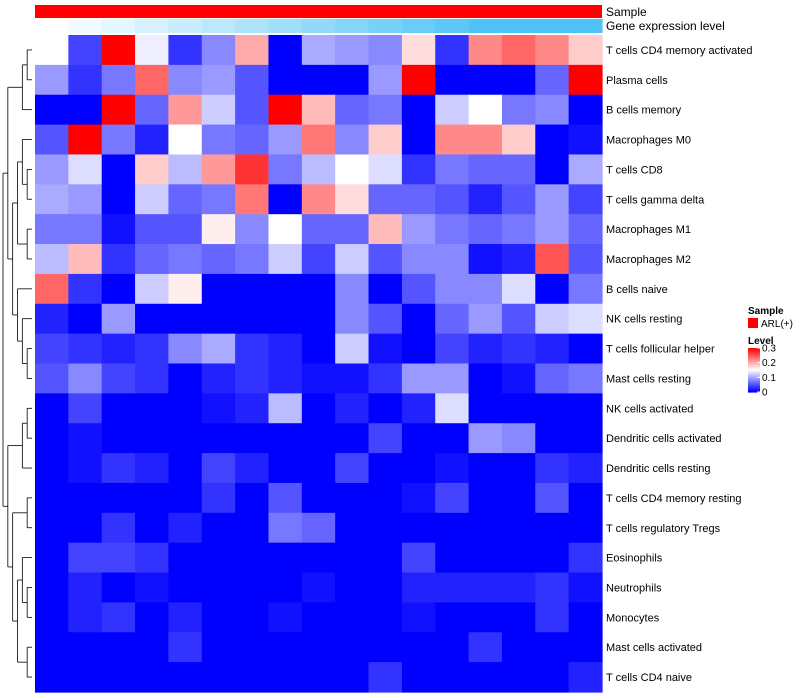 The image size is (800, 700). Describe the element at coordinates (648, 230) in the screenshot. I see `row-label: Macrophages M1` at that location.